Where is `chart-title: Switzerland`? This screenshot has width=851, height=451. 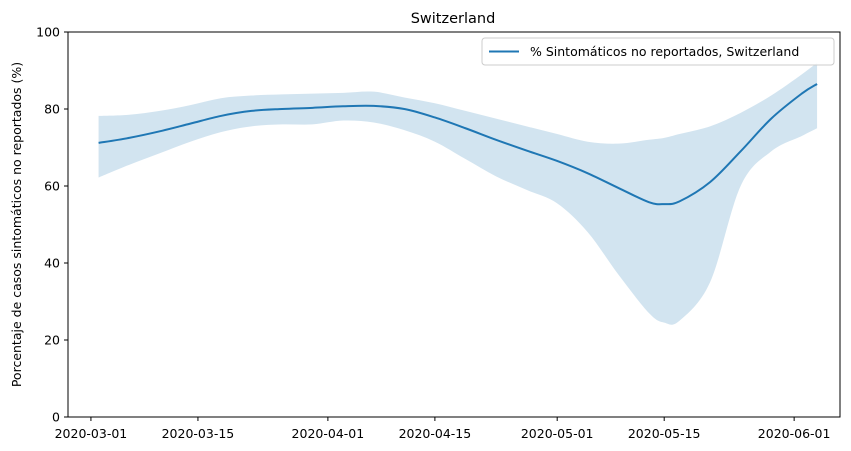
chart-title: Switzerland is located at coordinates (453, 19).